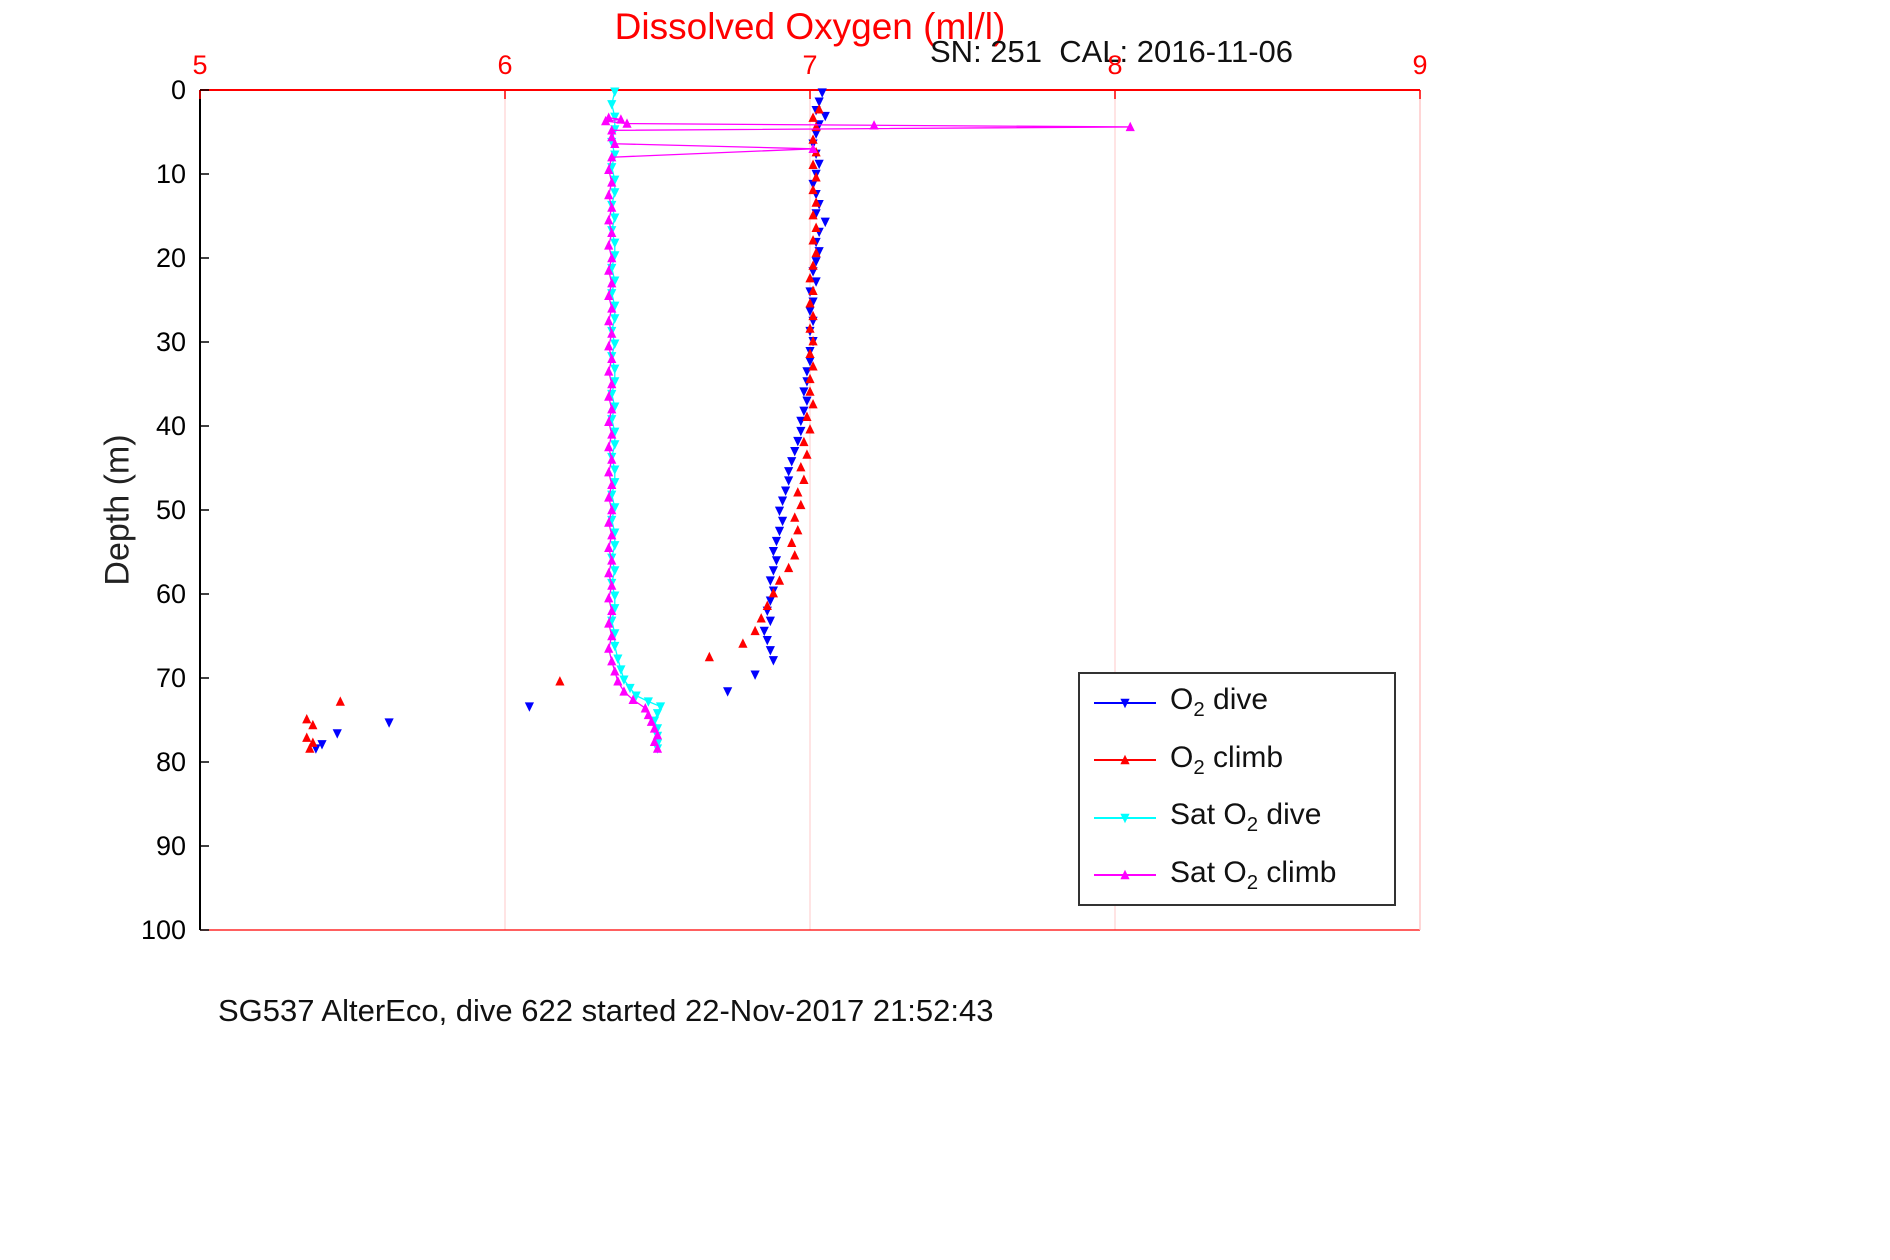 The height and width of the screenshot is (1260, 1890). Describe the element at coordinates (1227, 759) in the screenshot. I see `legend-label-o2-climb: O2 climb` at that location.